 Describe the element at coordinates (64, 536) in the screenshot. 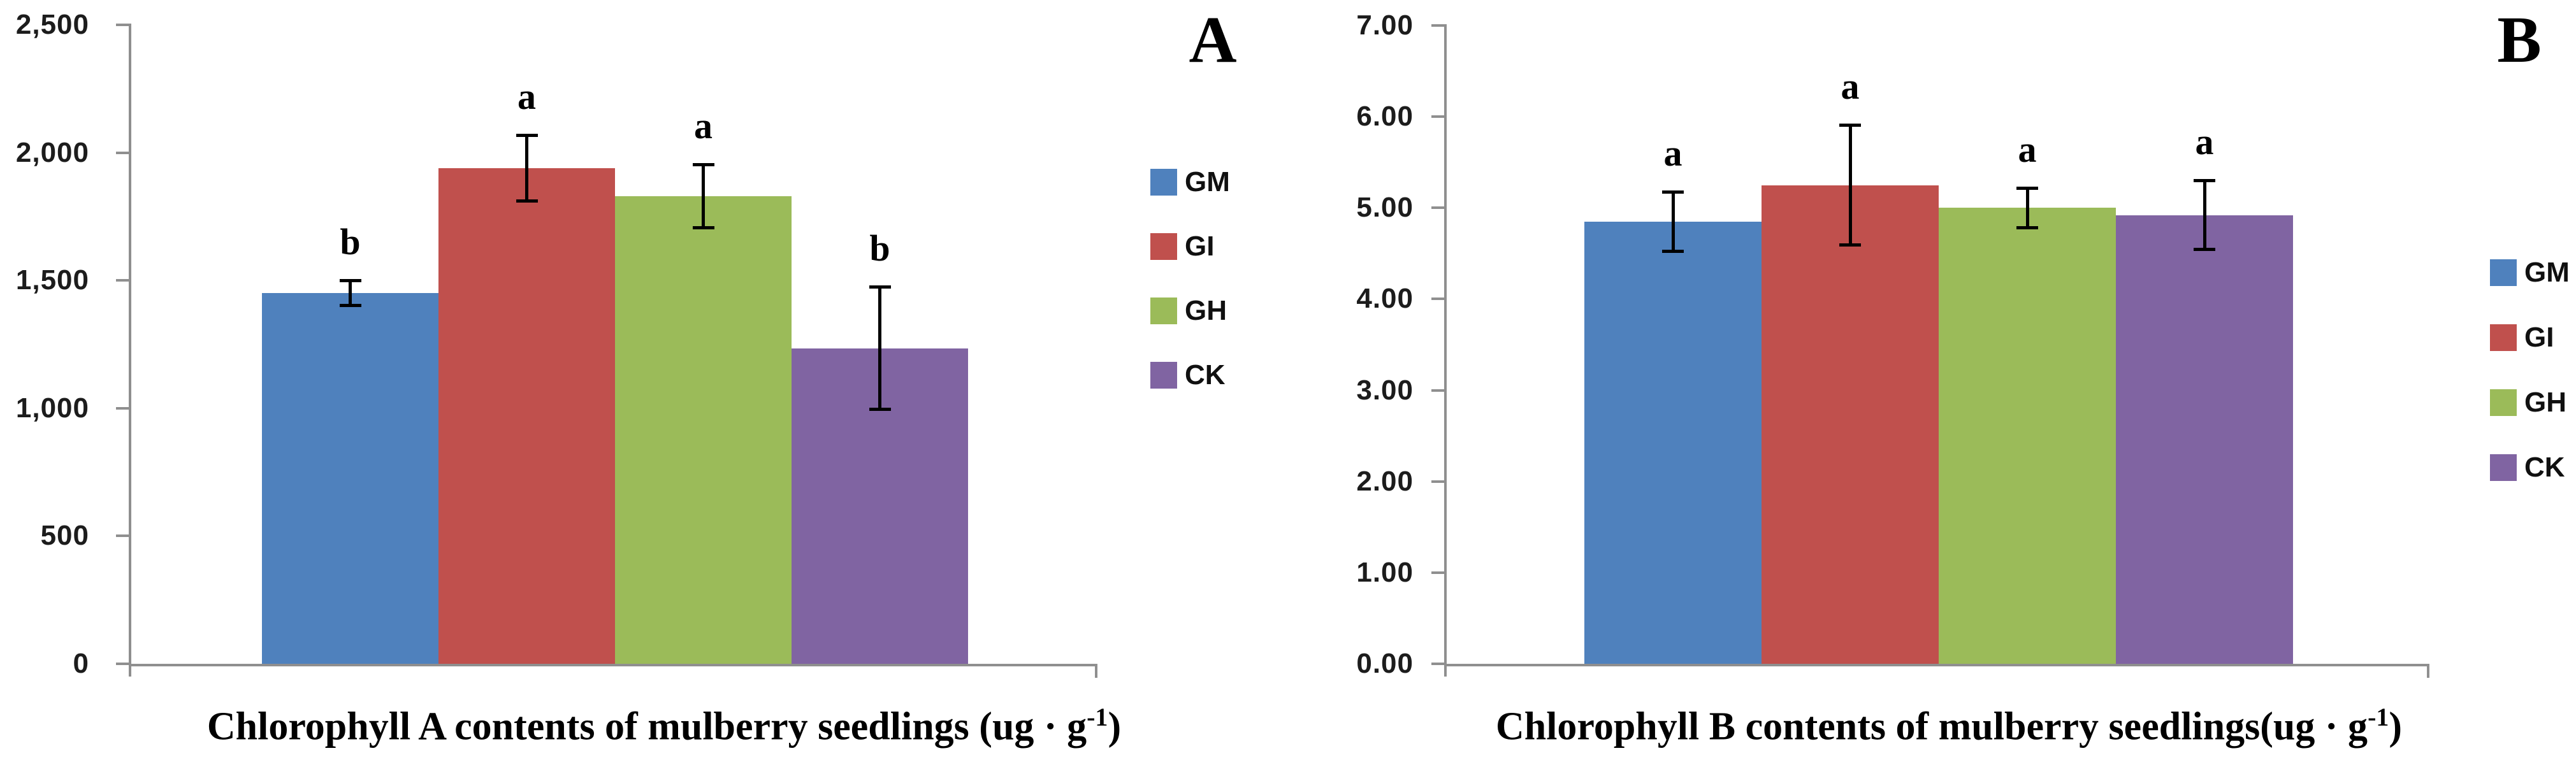

I see `y-tick-label: 500` at that location.